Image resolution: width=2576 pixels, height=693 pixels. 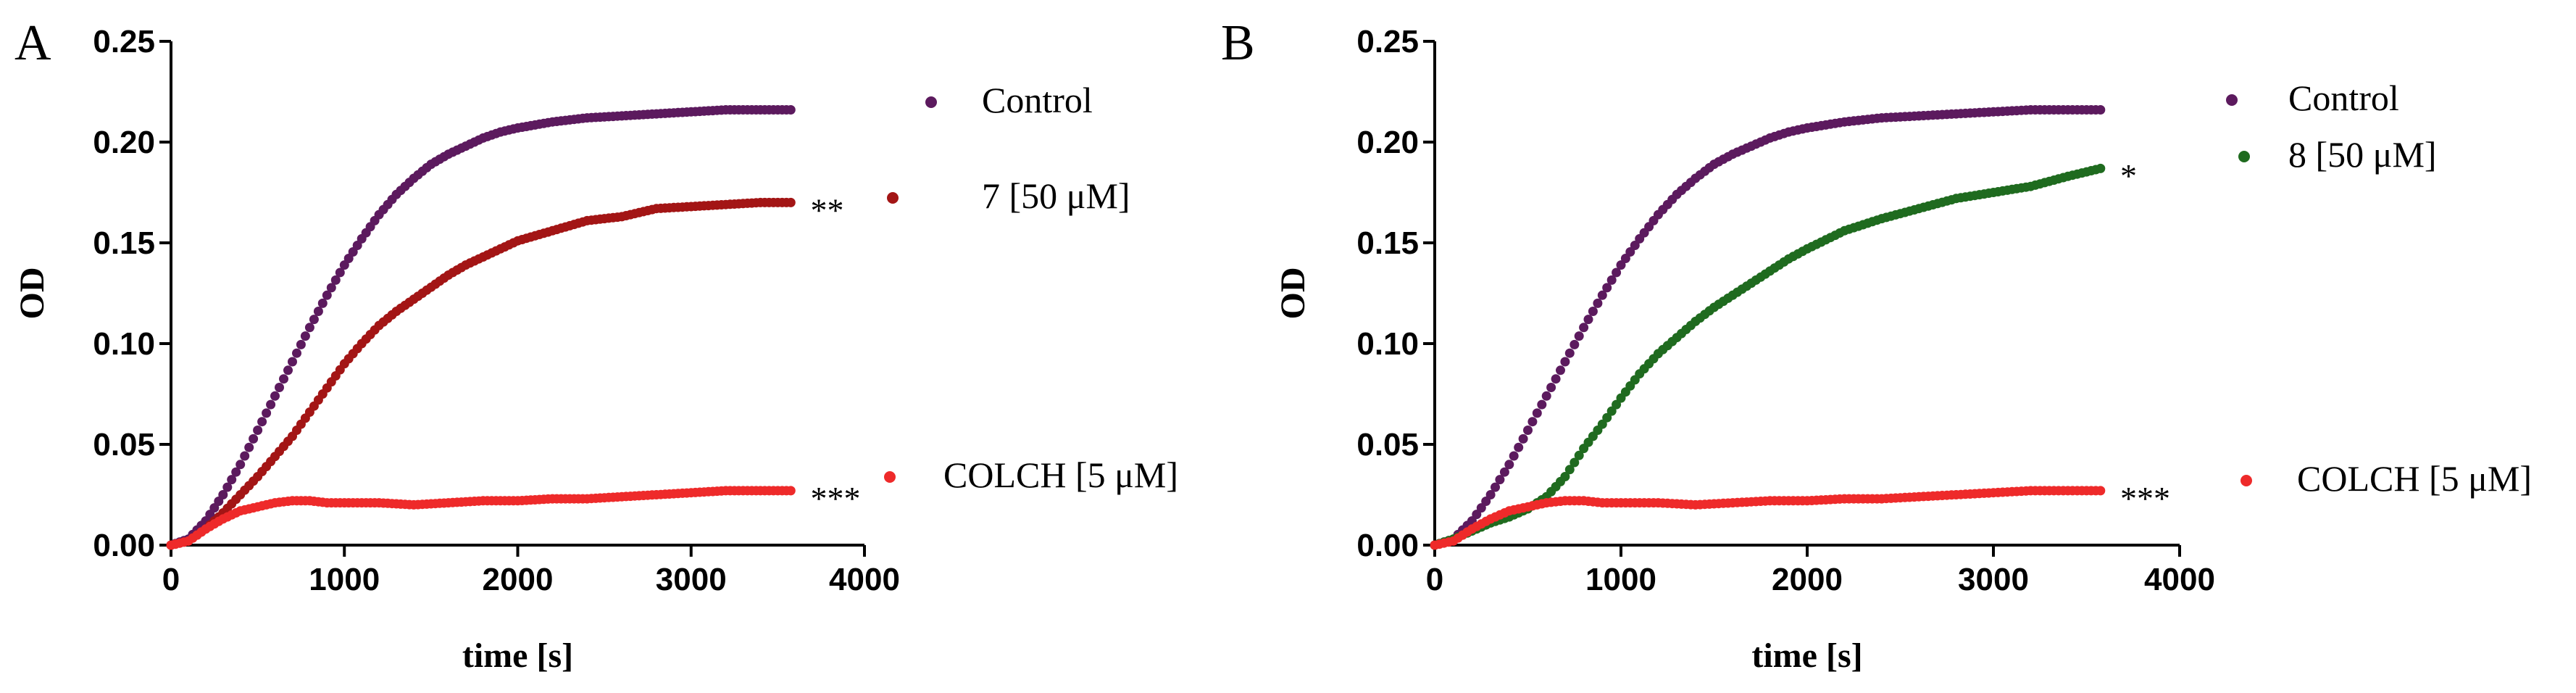 What do you see at coordinates (1238, 43) in the screenshot?
I see `panel-label: B` at bounding box center [1238, 43].